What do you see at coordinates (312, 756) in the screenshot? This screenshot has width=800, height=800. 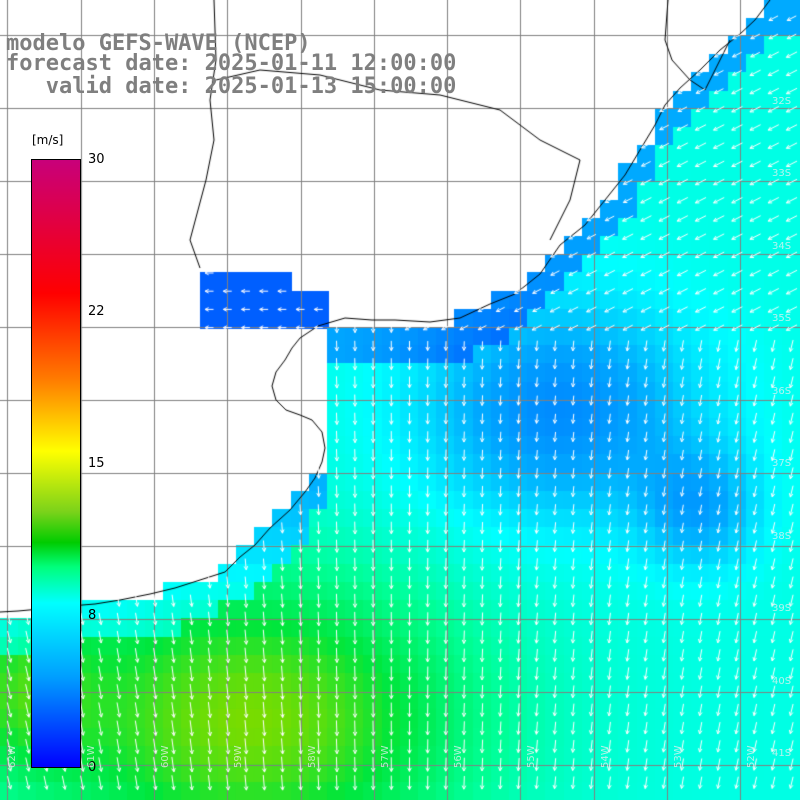 I see `lon-label: 58W` at bounding box center [312, 756].